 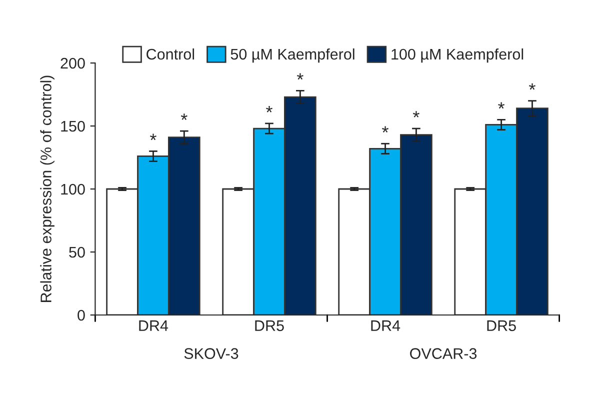 I want to click on y-tick-label: 100, so click(x=73, y=189).